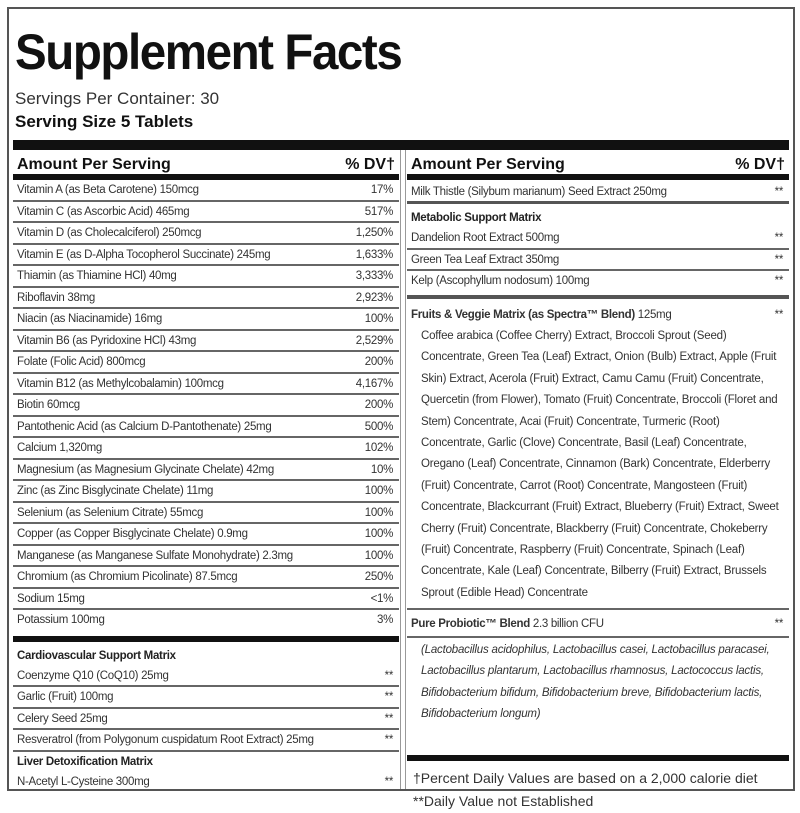 The width and height of the screenshot is (800, 813). I want to click on ingredient-dv: 102%, so click(379, 448).